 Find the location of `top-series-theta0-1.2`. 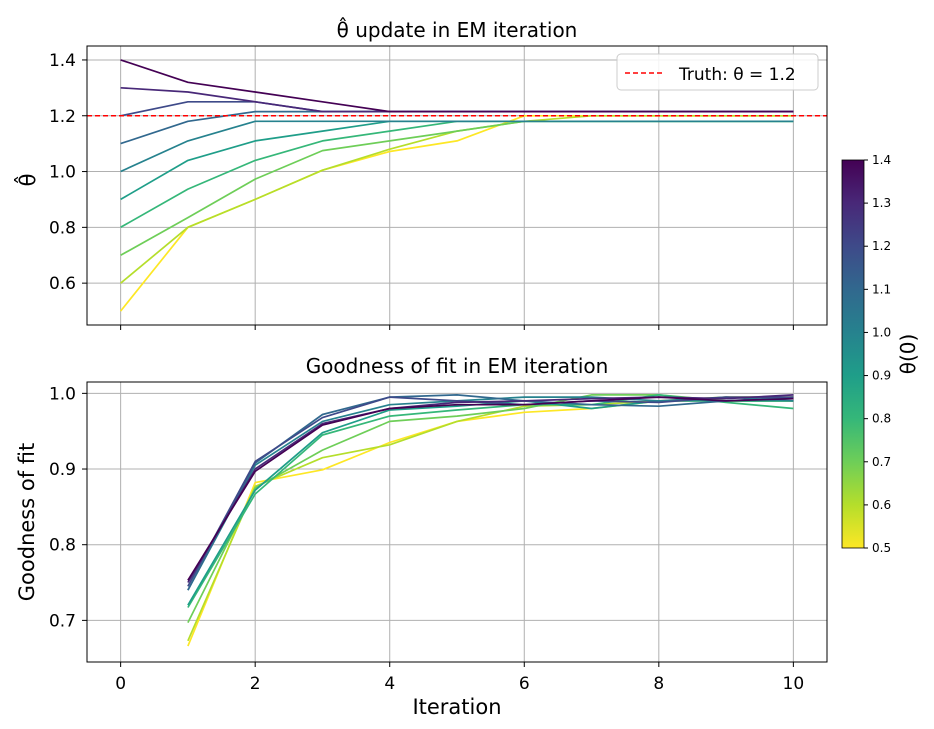

top-series-theta0-1.2 is located at coordinates (457, 108).